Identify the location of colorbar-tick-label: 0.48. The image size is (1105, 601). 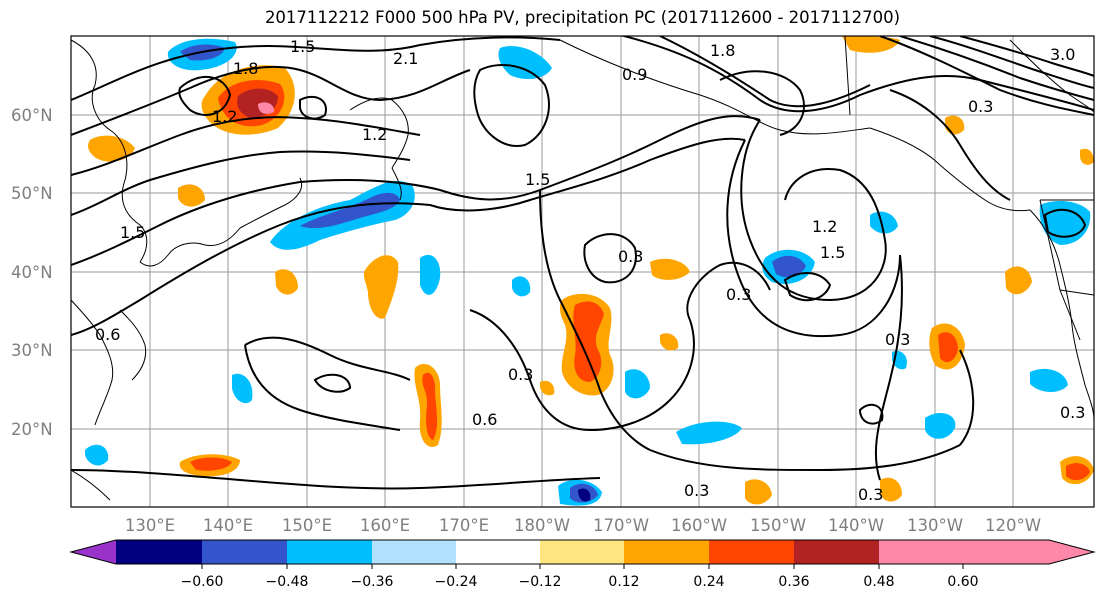
(878, 582).